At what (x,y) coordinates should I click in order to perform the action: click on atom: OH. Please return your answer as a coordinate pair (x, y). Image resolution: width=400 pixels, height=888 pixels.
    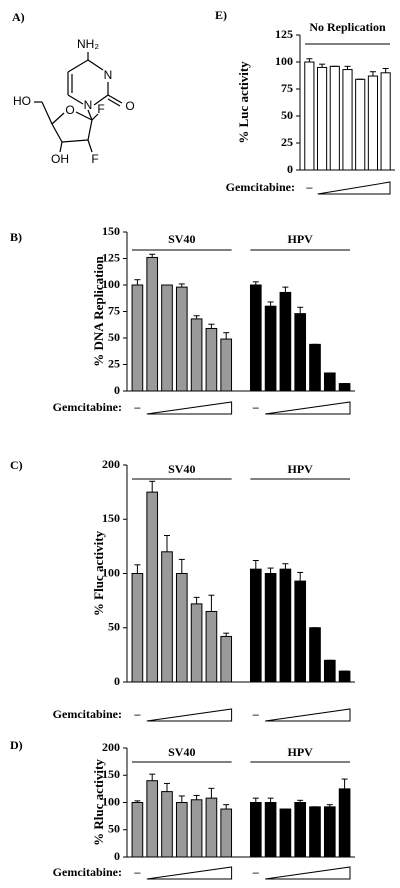
    Looking at the image, I should click on (60, 159).